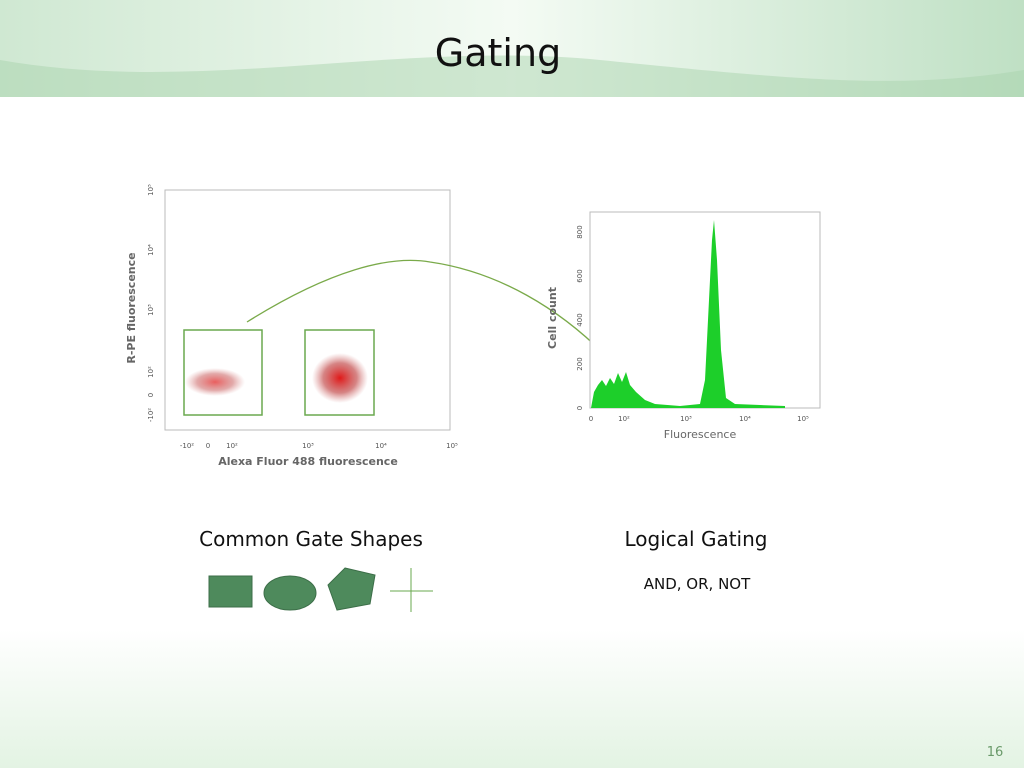  I want to click on y-tick-label: 400, so click(580, 319).